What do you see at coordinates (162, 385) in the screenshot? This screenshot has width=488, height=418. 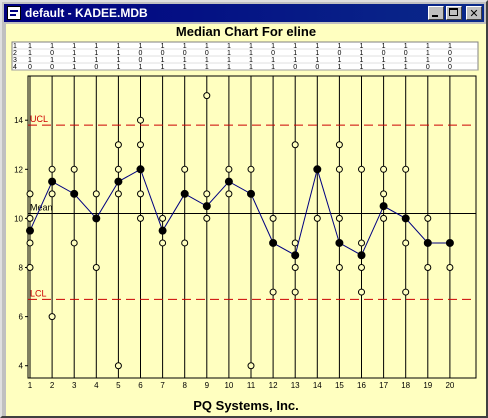 I see `x-tick-label: 7` at bounding box center [162, 385].